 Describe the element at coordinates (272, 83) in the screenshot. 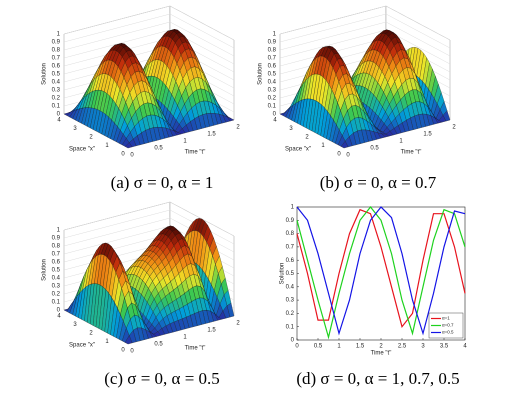

I see `z-tick-label: 0.4` at that location.